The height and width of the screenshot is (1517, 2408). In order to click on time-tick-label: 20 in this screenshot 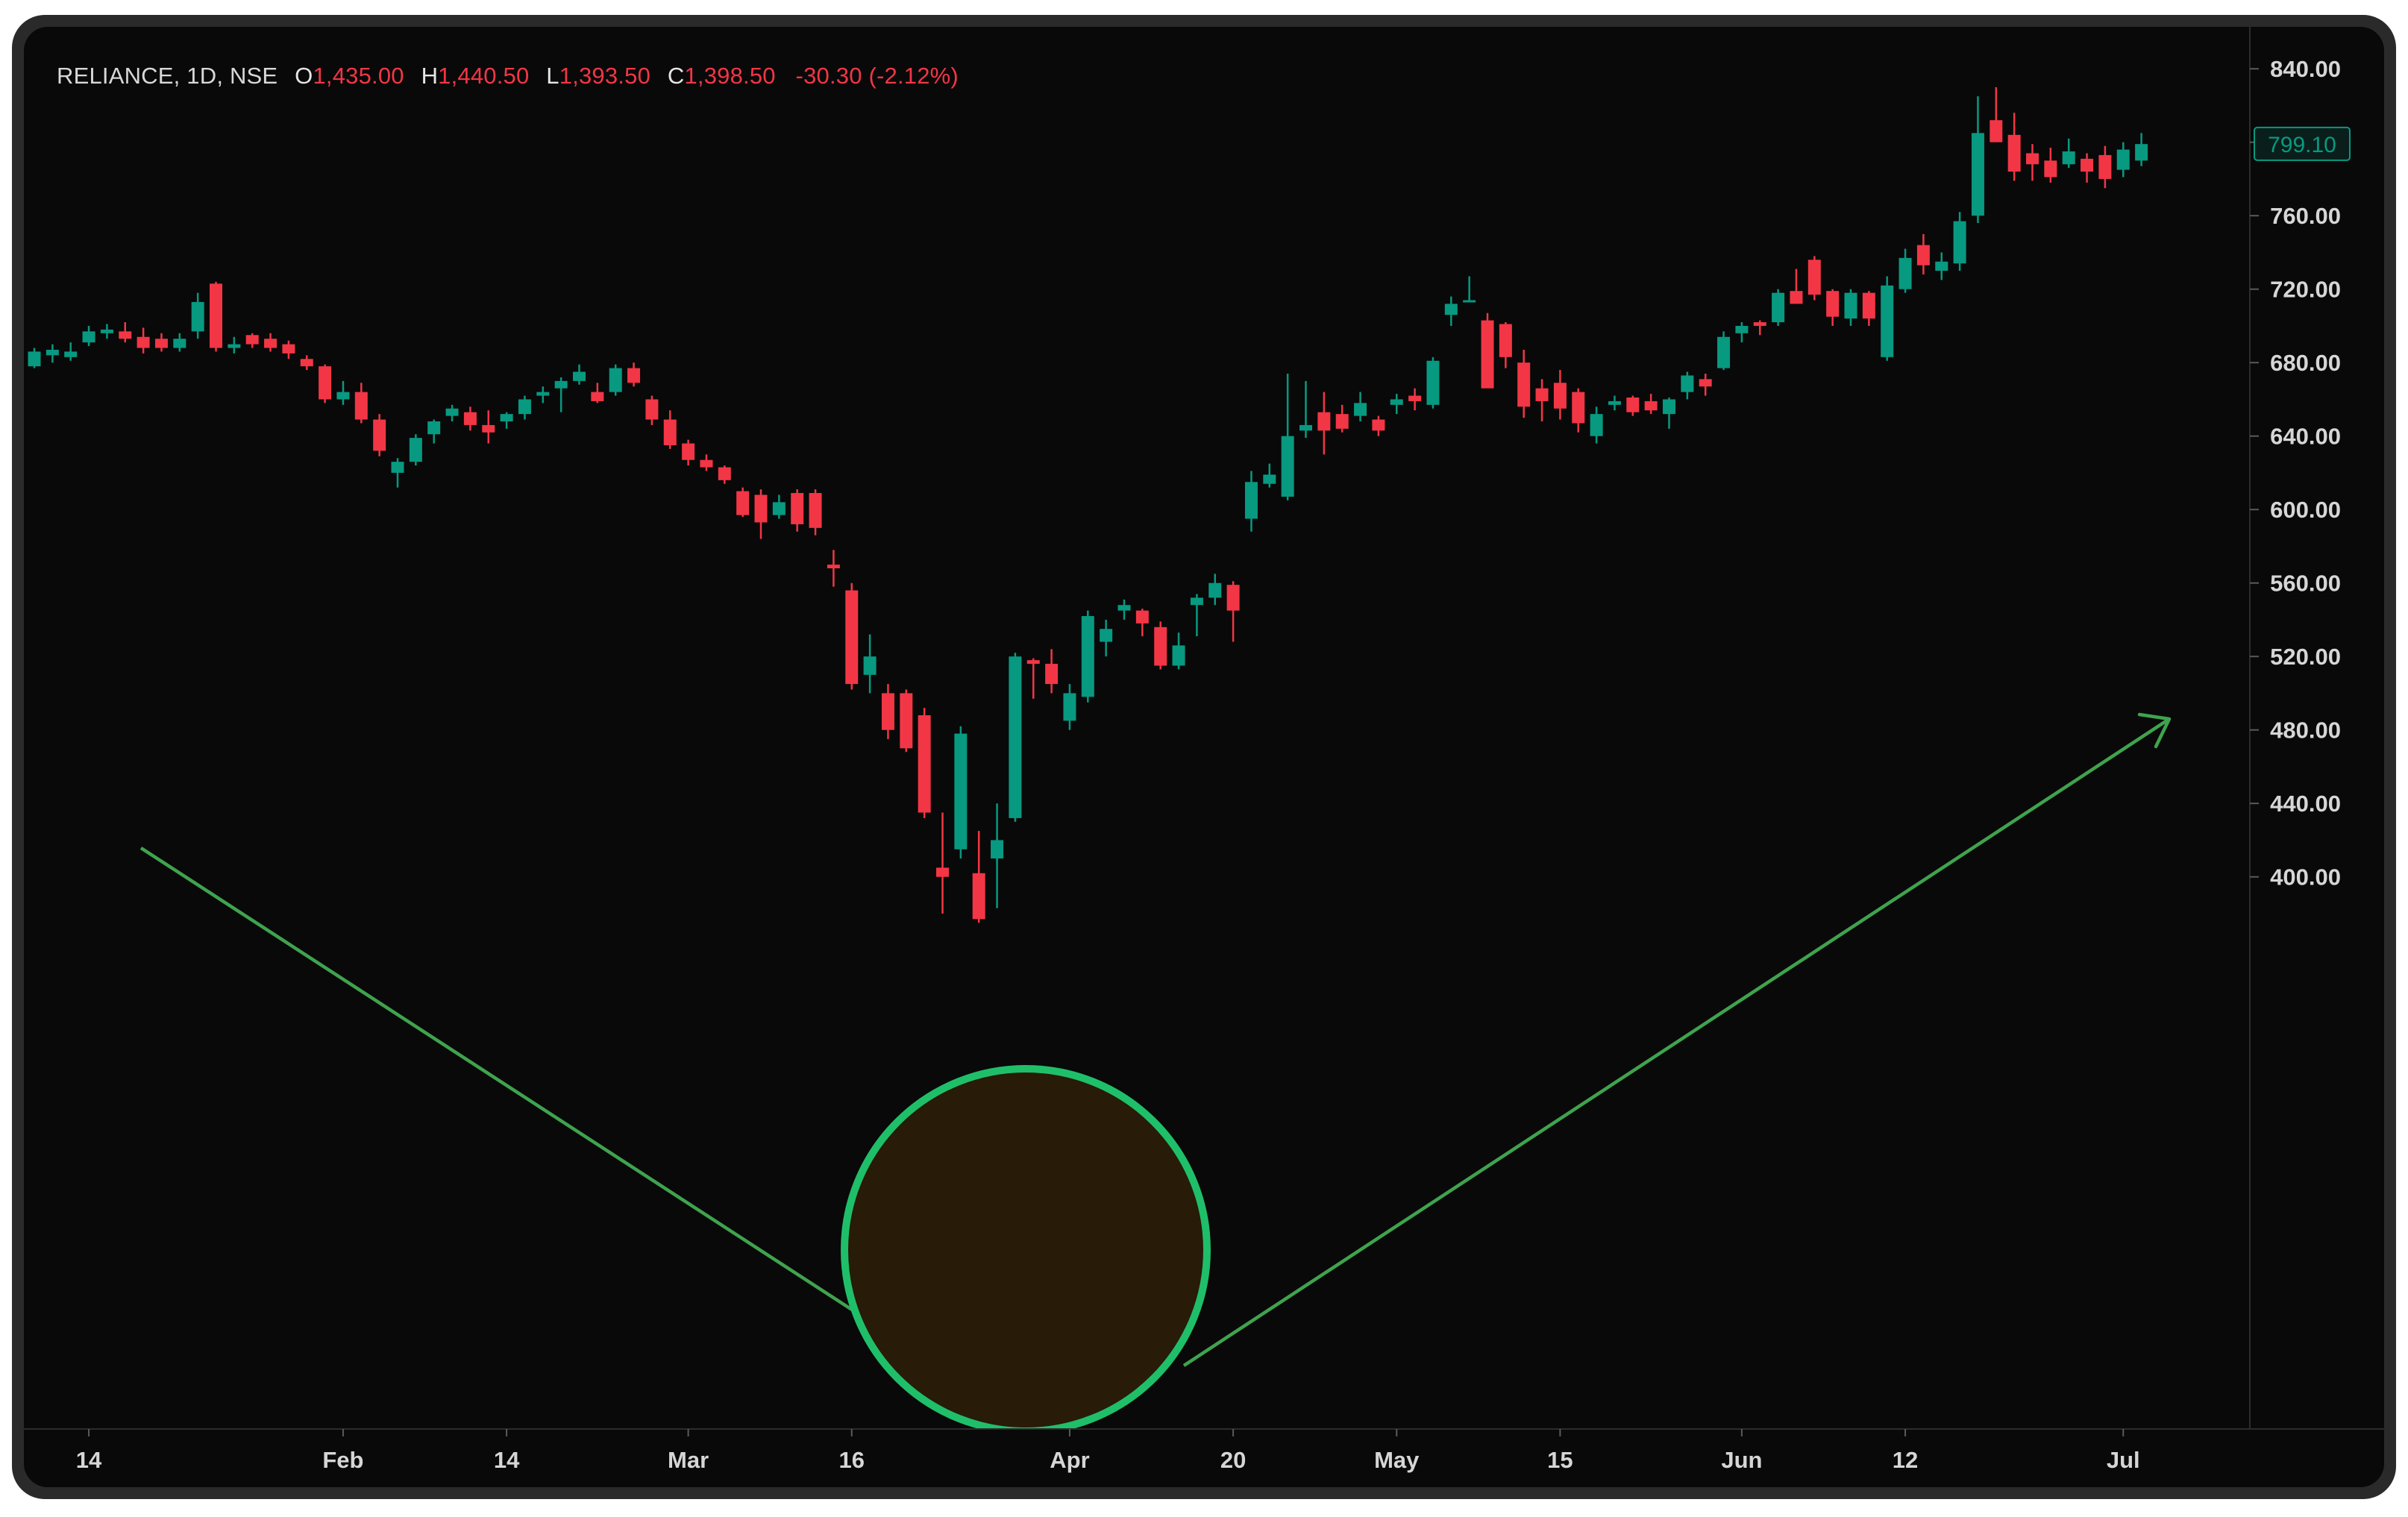, I will do `click(1233, 1460)`.